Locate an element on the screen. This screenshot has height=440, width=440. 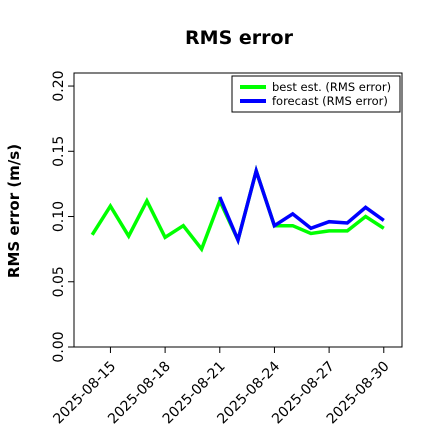
y-tick-label: 0.05 is located at coordinates (59, 281).